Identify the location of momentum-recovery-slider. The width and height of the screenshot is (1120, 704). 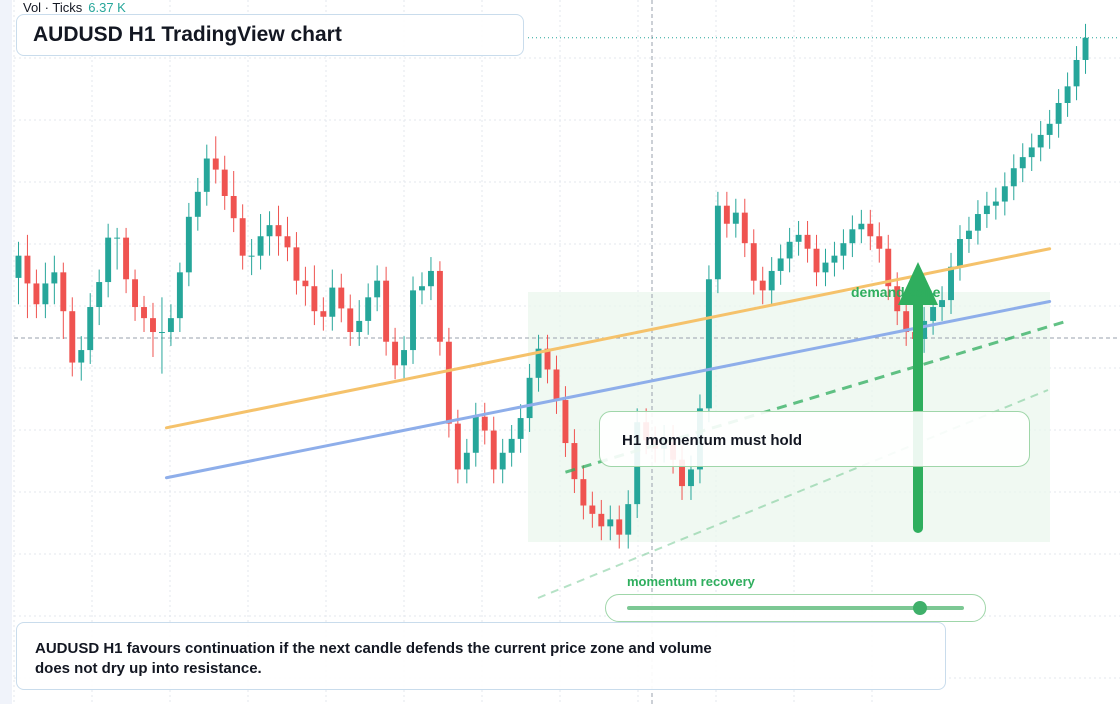
(795, 608).